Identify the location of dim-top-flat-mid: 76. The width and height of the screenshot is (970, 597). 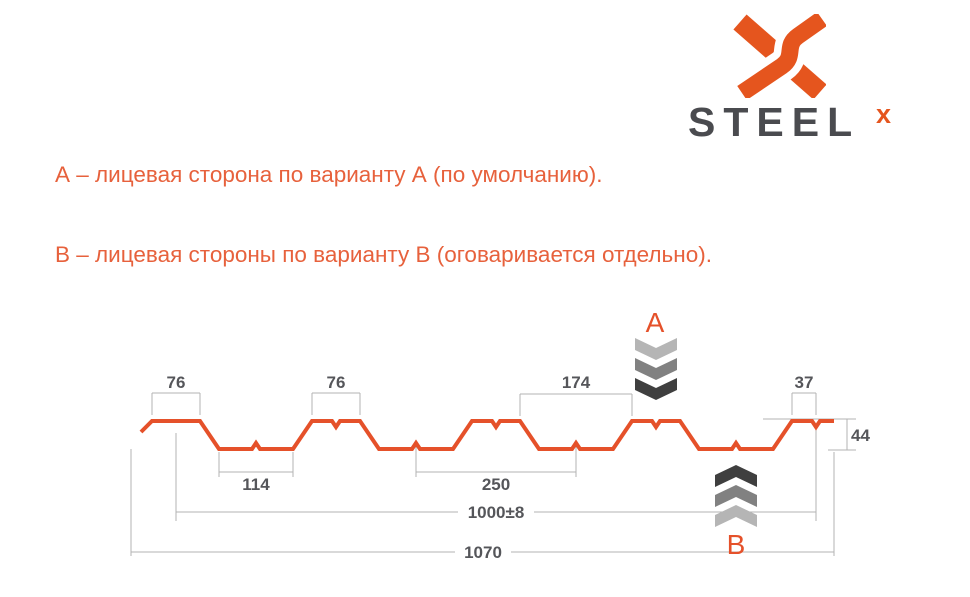
(336, 382).